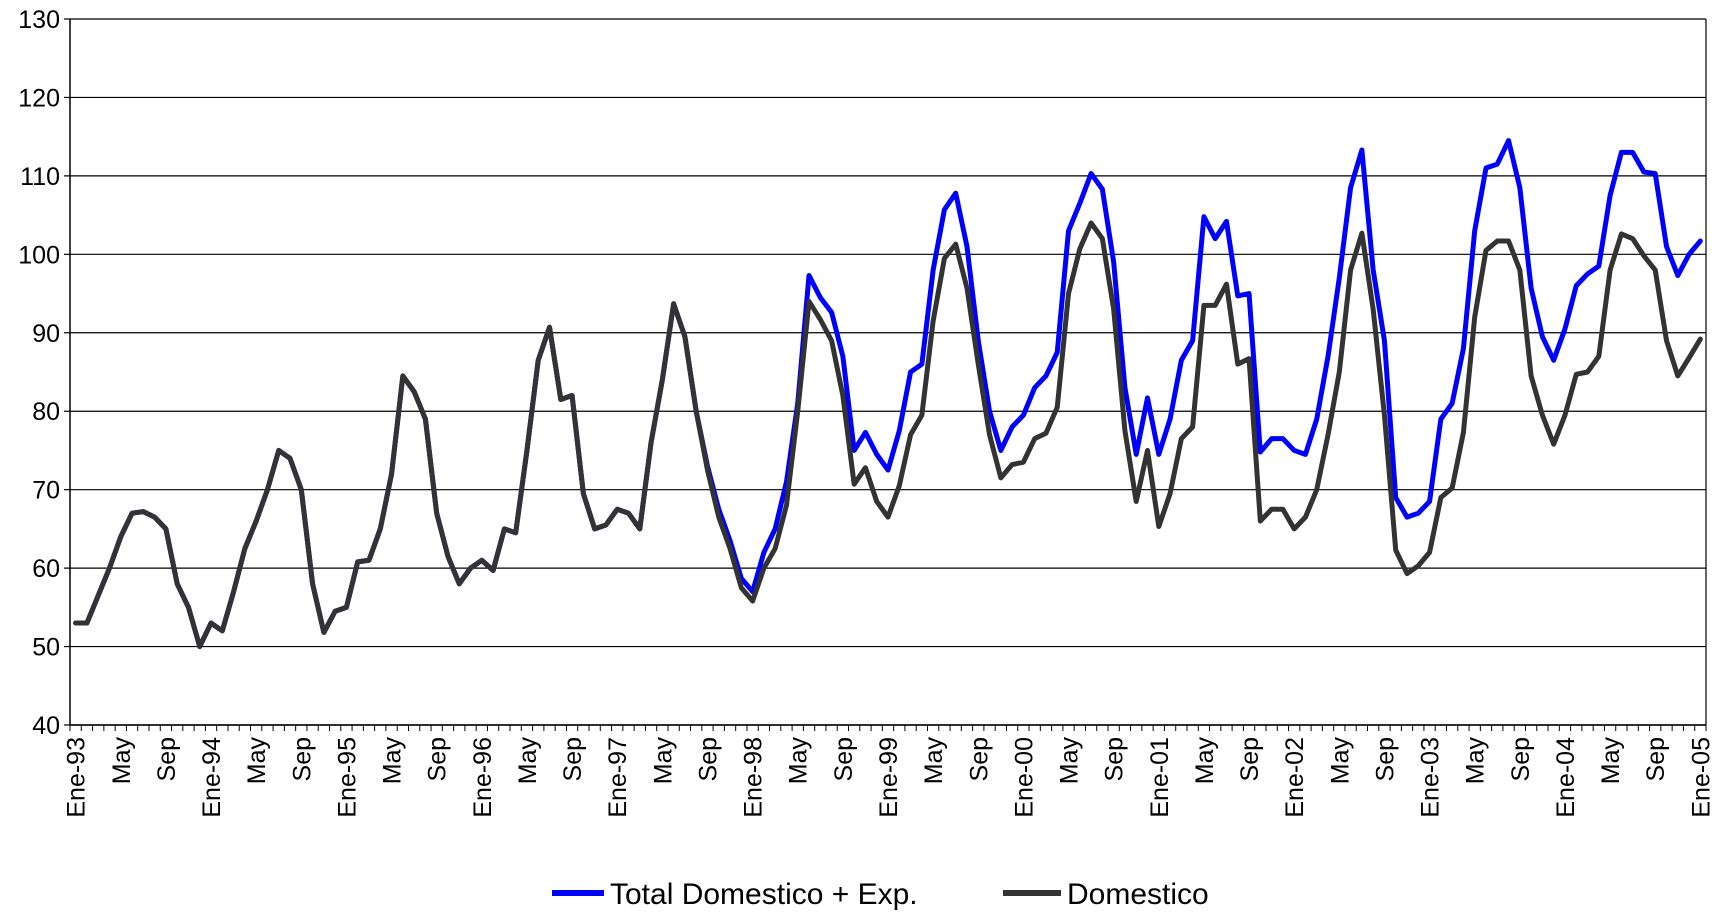 The height and width of the screenshot is (915, 1728). I want to click on y-axis: 40 50 60 70 80 90 100 110 120 130, so click(44, 373).